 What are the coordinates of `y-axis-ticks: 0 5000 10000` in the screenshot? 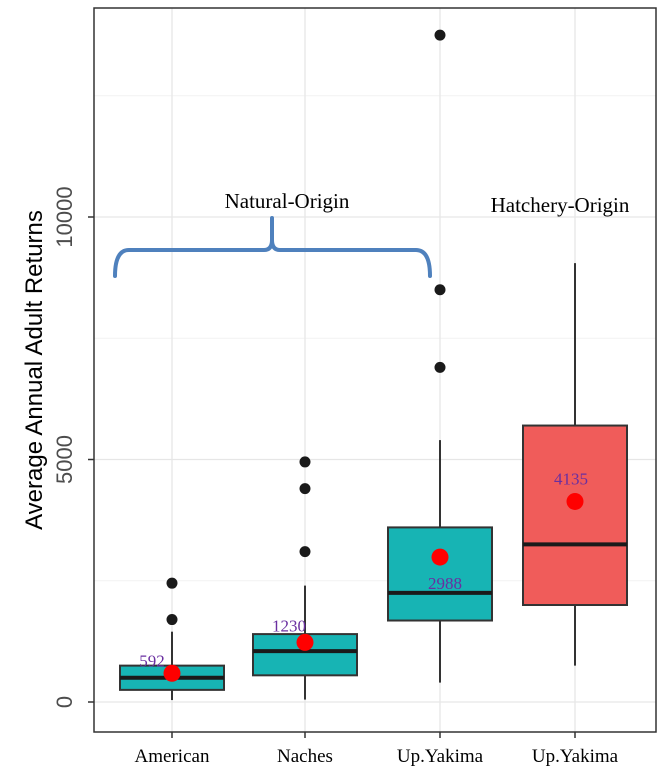 It's located at (73, 447).